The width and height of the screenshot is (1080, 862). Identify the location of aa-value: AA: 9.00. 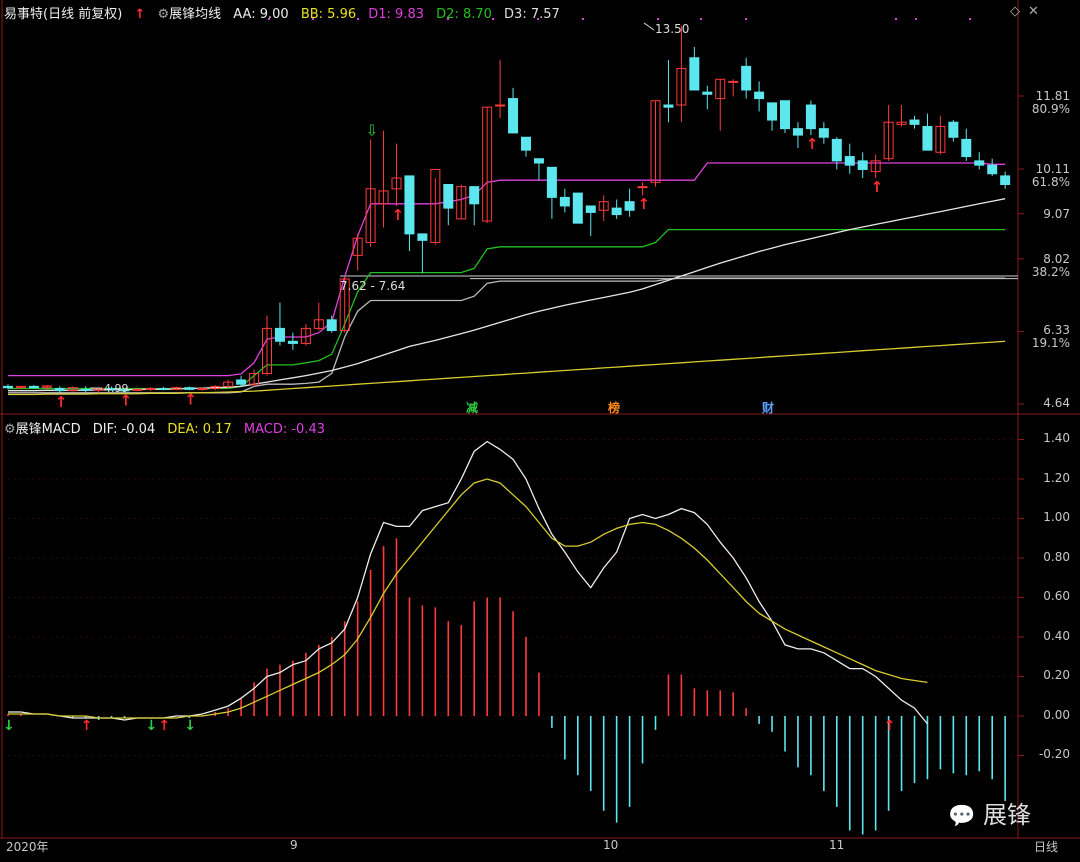
(261, 14).